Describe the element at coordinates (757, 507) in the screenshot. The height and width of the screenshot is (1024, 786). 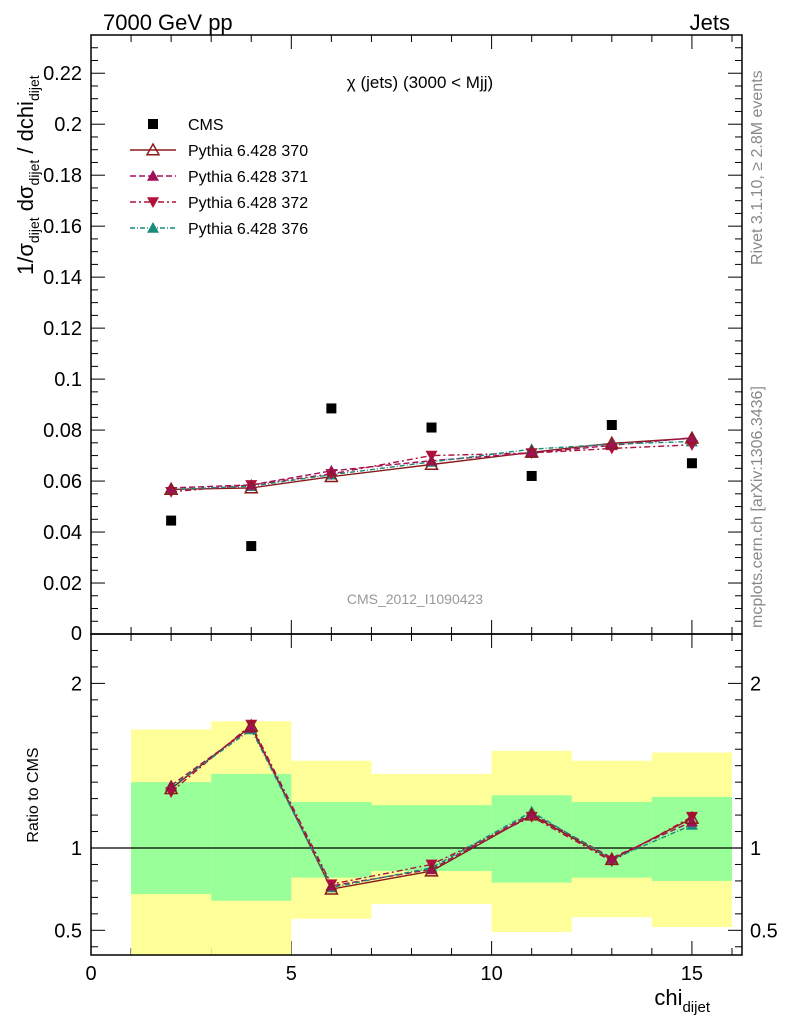
I see `mcplots-label: mcplots.cern.ch [arXiv:1306.3436]` at that location.